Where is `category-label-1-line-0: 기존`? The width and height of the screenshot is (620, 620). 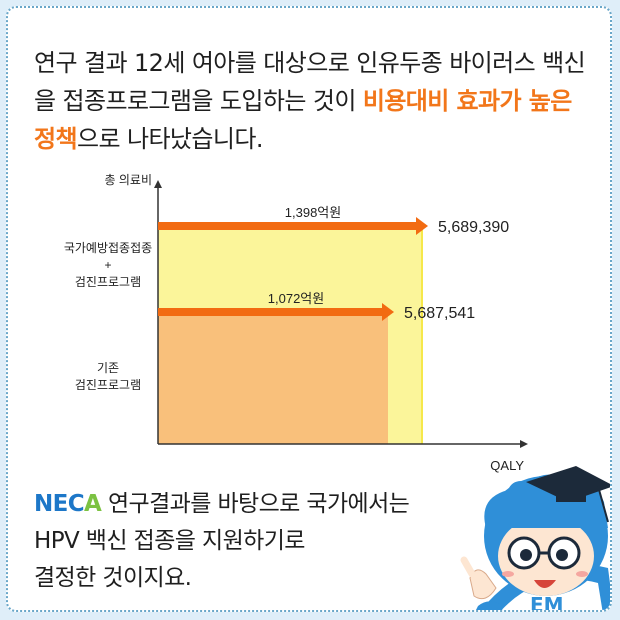
category-label-1-line-0: 기존 is located at coordinates (108, 368).